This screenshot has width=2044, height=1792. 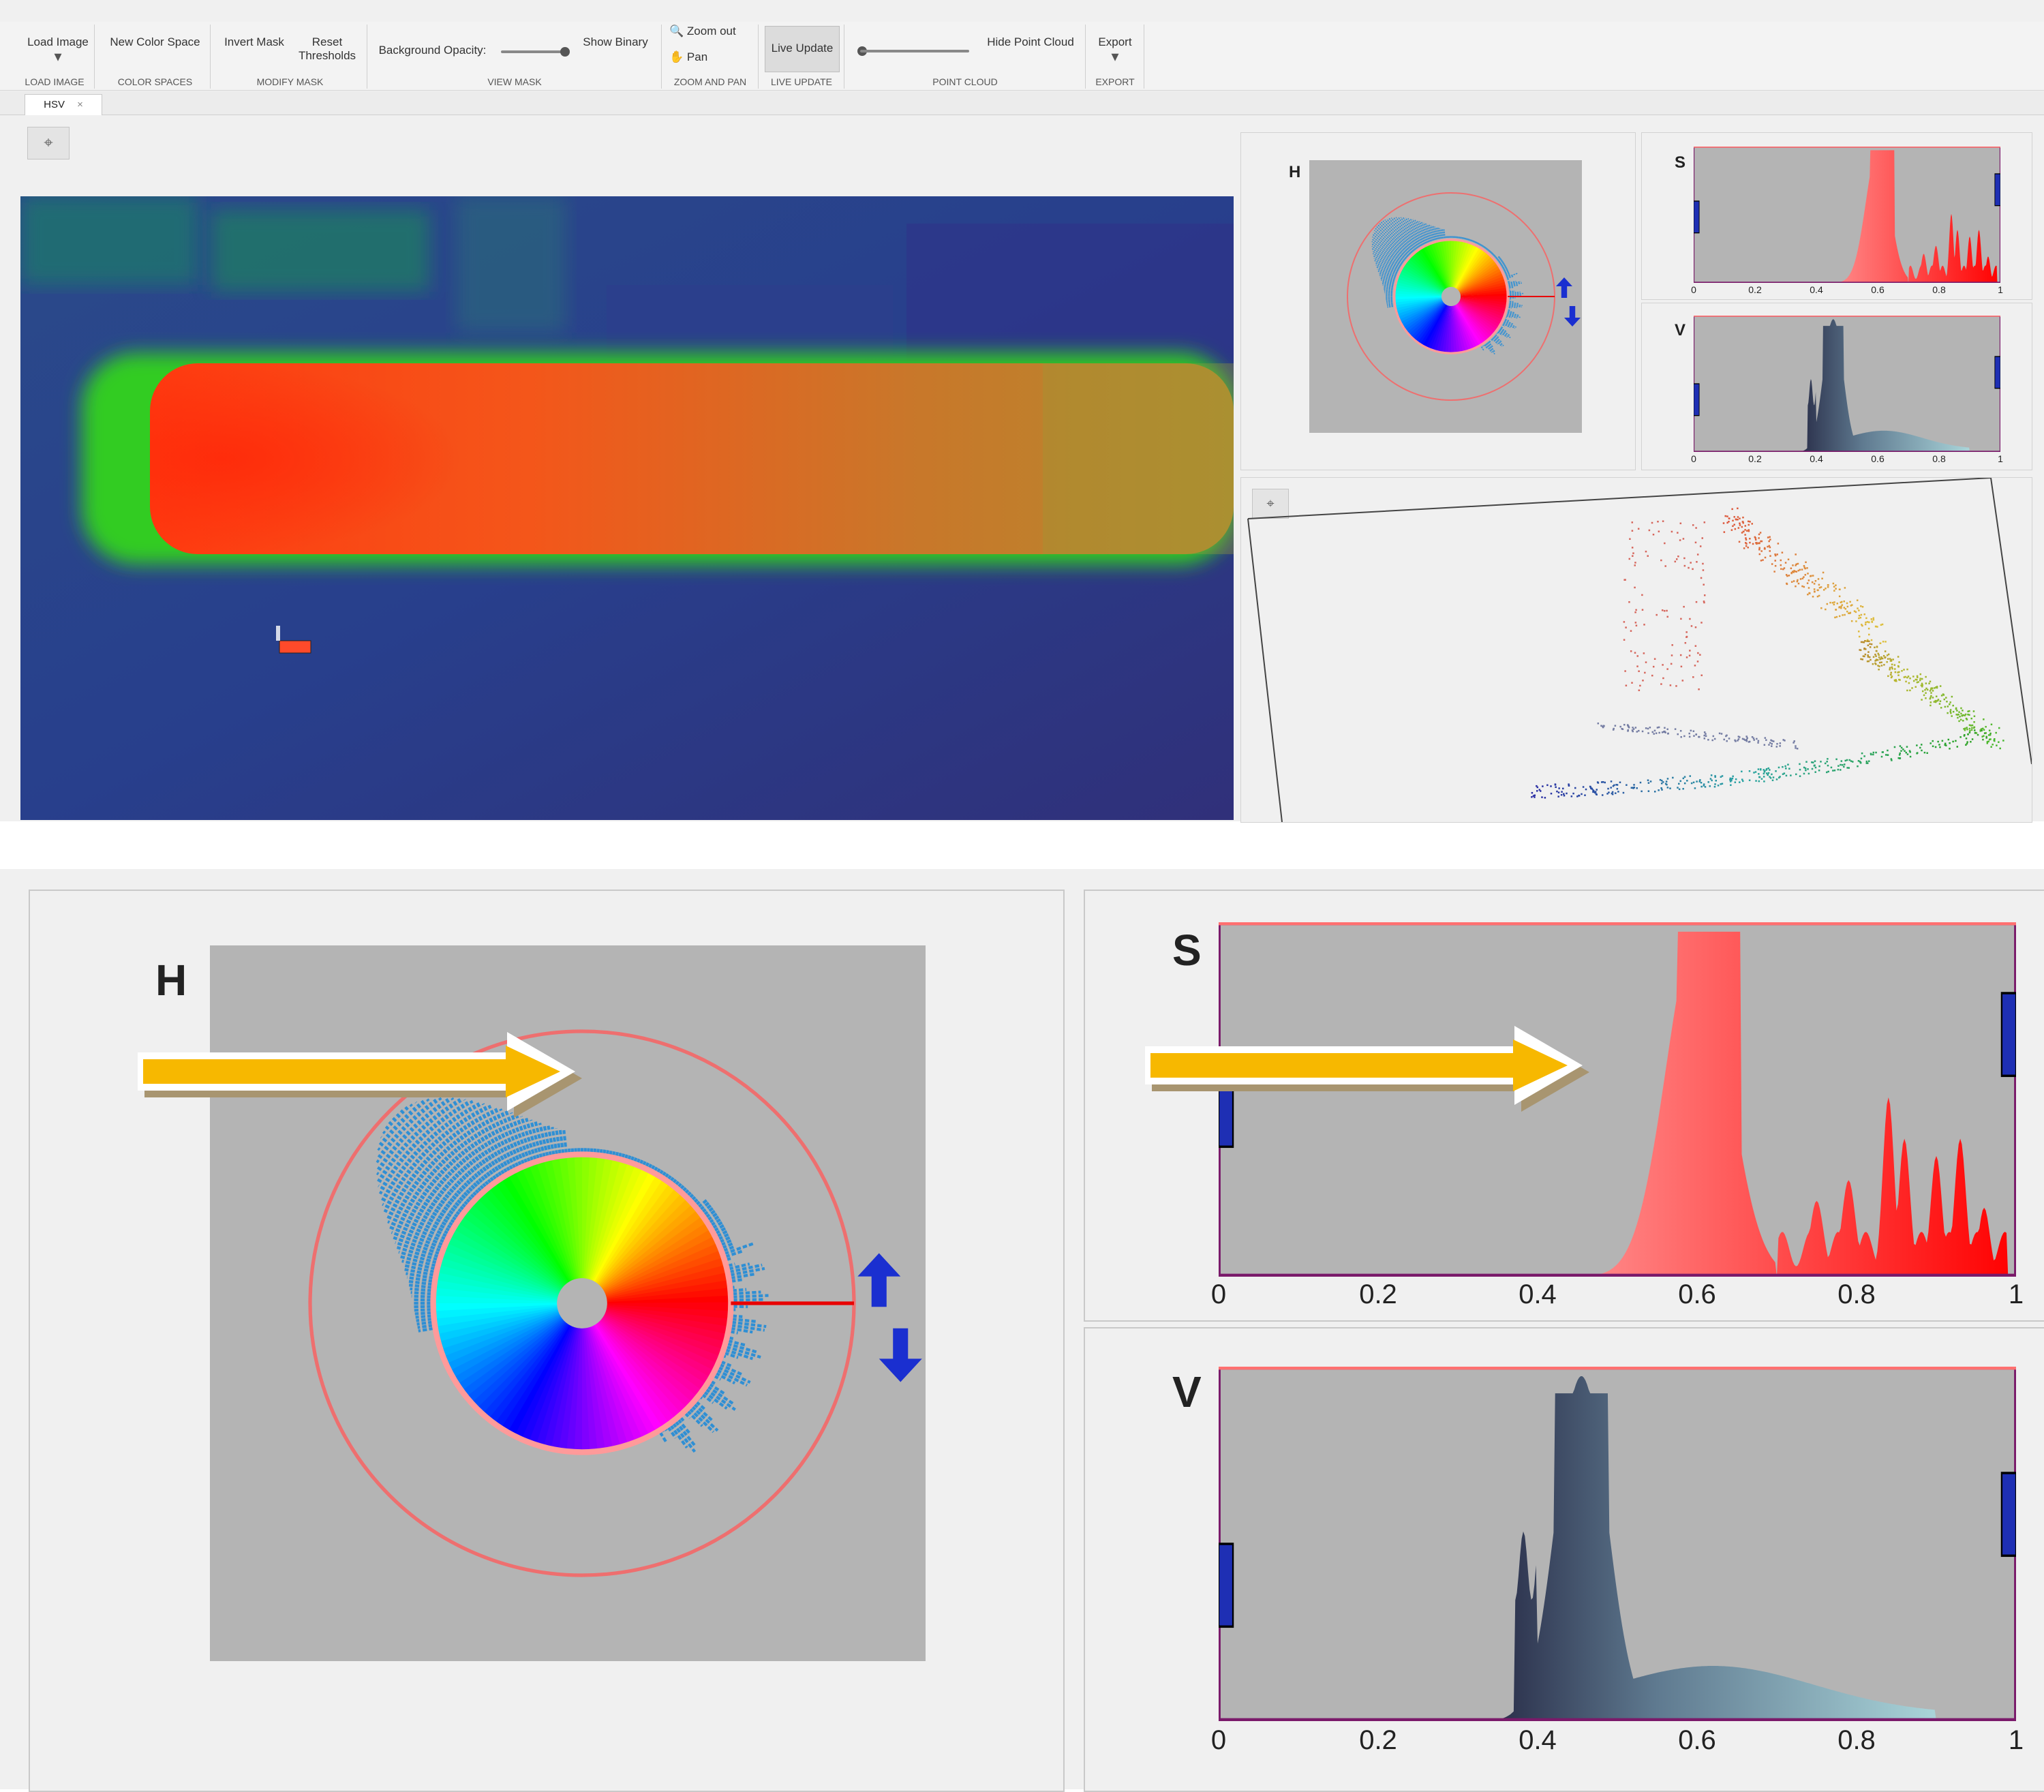 I want to click on saturation-histogram-small, so click(x=1847, y=215).